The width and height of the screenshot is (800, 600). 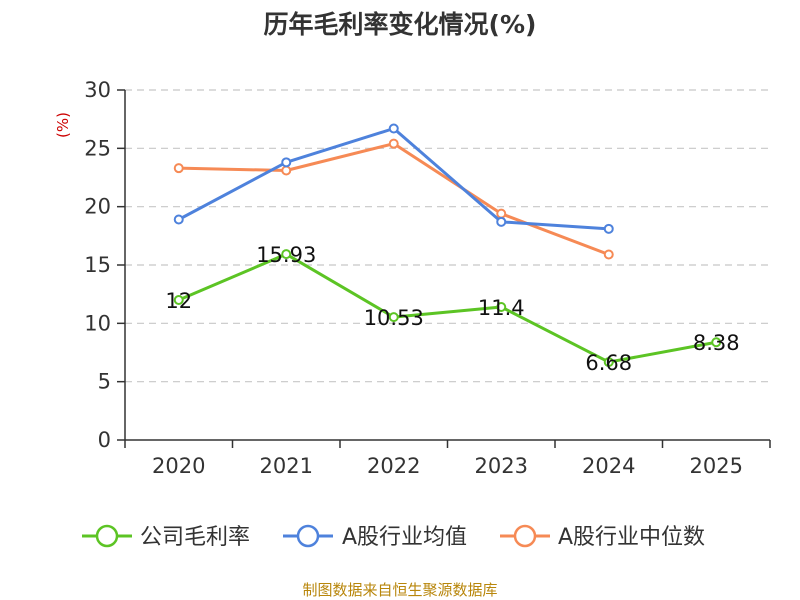 What do you see at coordinates (195, 537) in the screenshot?
I see `legend-label: 公司毛利率` at bounding box center [195, 537].